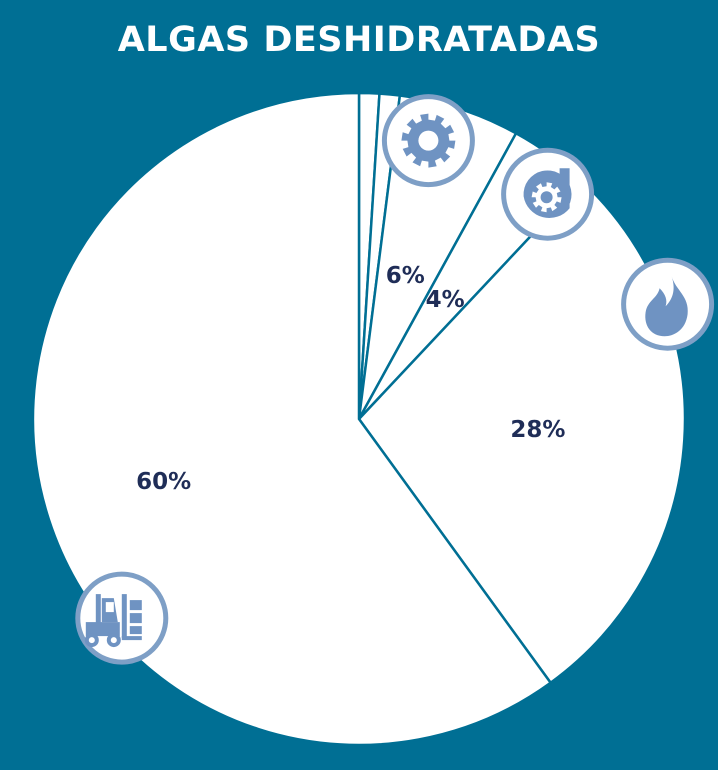 This screenshot has height=770, width=718. I want to click on forklift-icon, so click(122, 618).